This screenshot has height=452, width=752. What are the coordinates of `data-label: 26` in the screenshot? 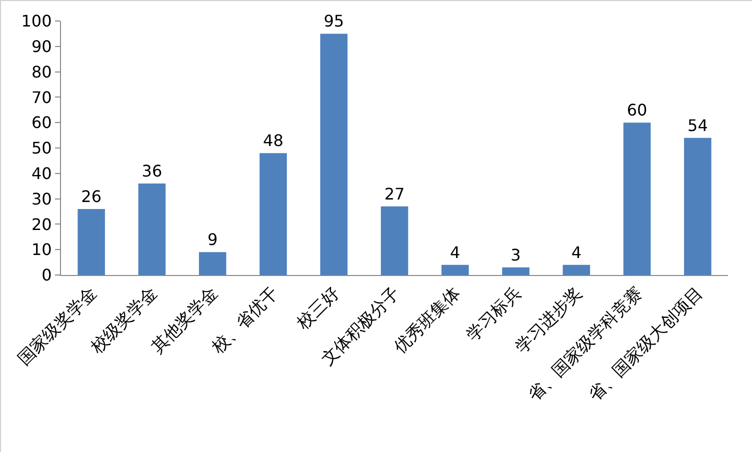 It's located at (91, 196).